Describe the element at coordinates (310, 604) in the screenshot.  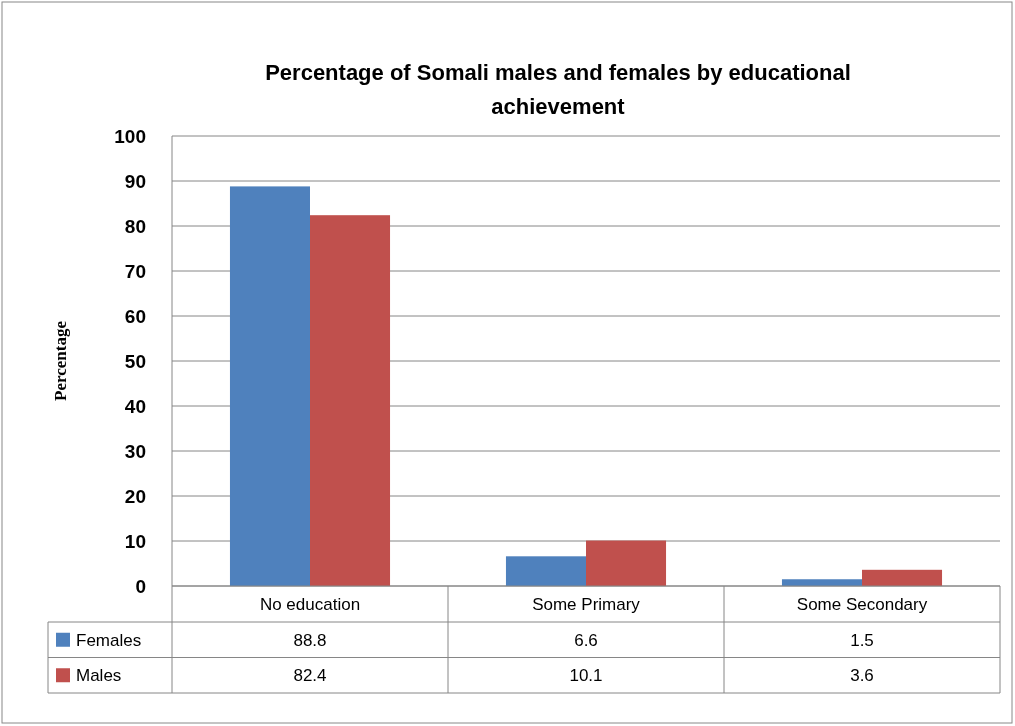
I see `x-tick-label: No education` at that location.